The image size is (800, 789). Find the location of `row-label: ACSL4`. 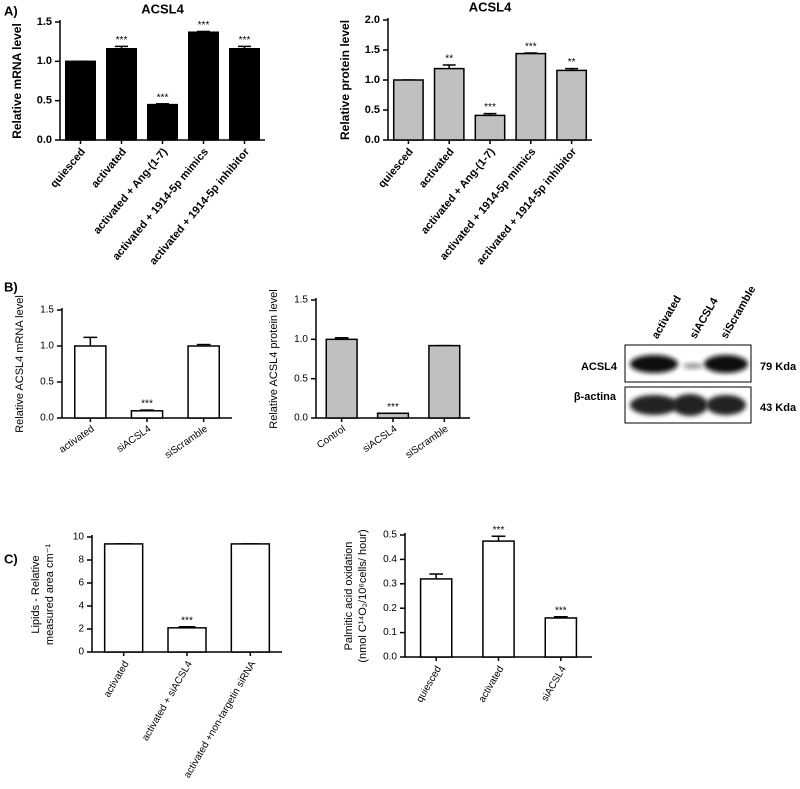

row-label: ACSL4 is located at coordinates (599, 367).